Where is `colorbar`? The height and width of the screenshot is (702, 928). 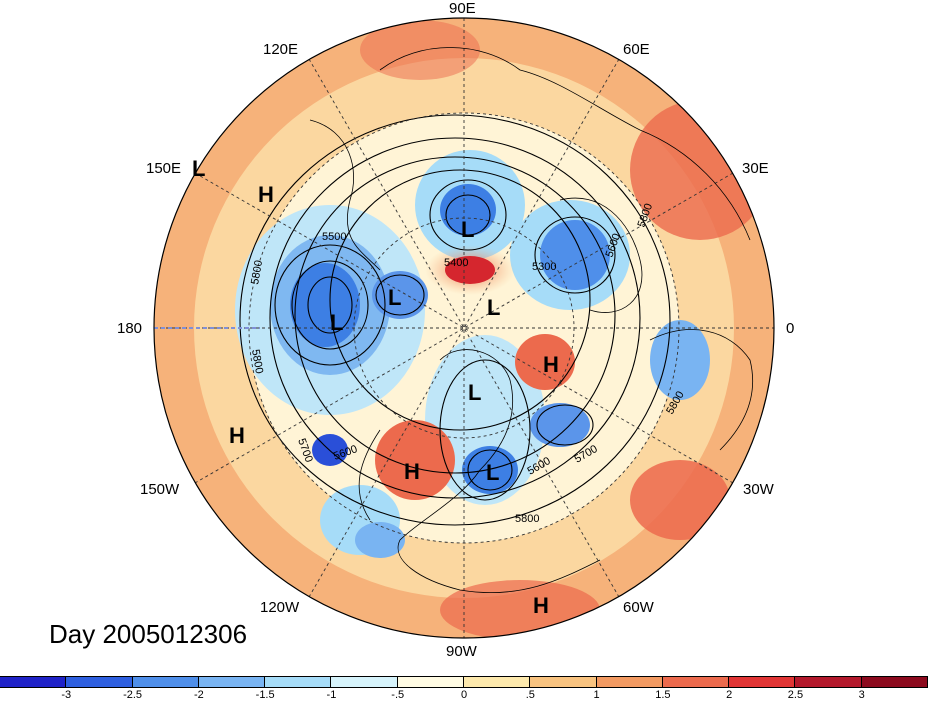
colorbar is located at coordinates (464, 682).